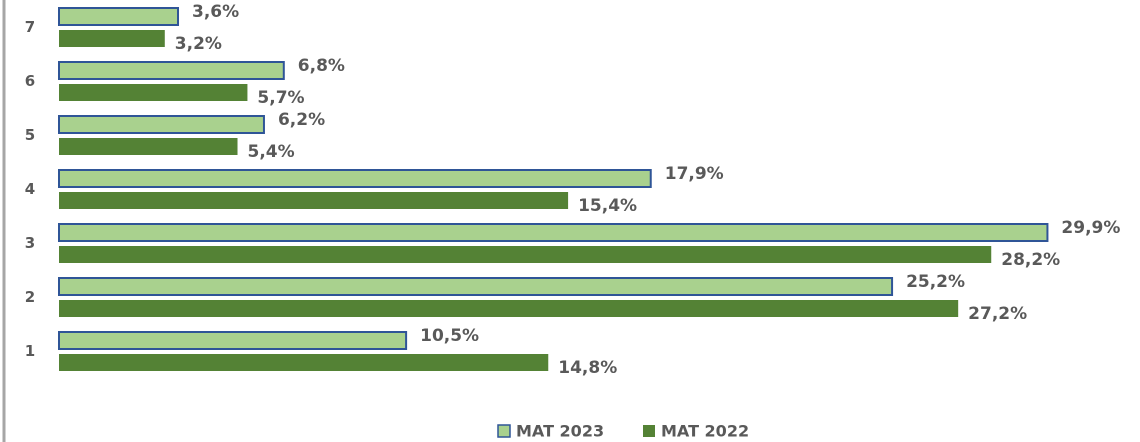 This screenshot has height=442, width=1140. What do you see at coordinates (935, 282) in the screenshot?
I see `value-label: 25,2%` at bounding box center [935, 282].